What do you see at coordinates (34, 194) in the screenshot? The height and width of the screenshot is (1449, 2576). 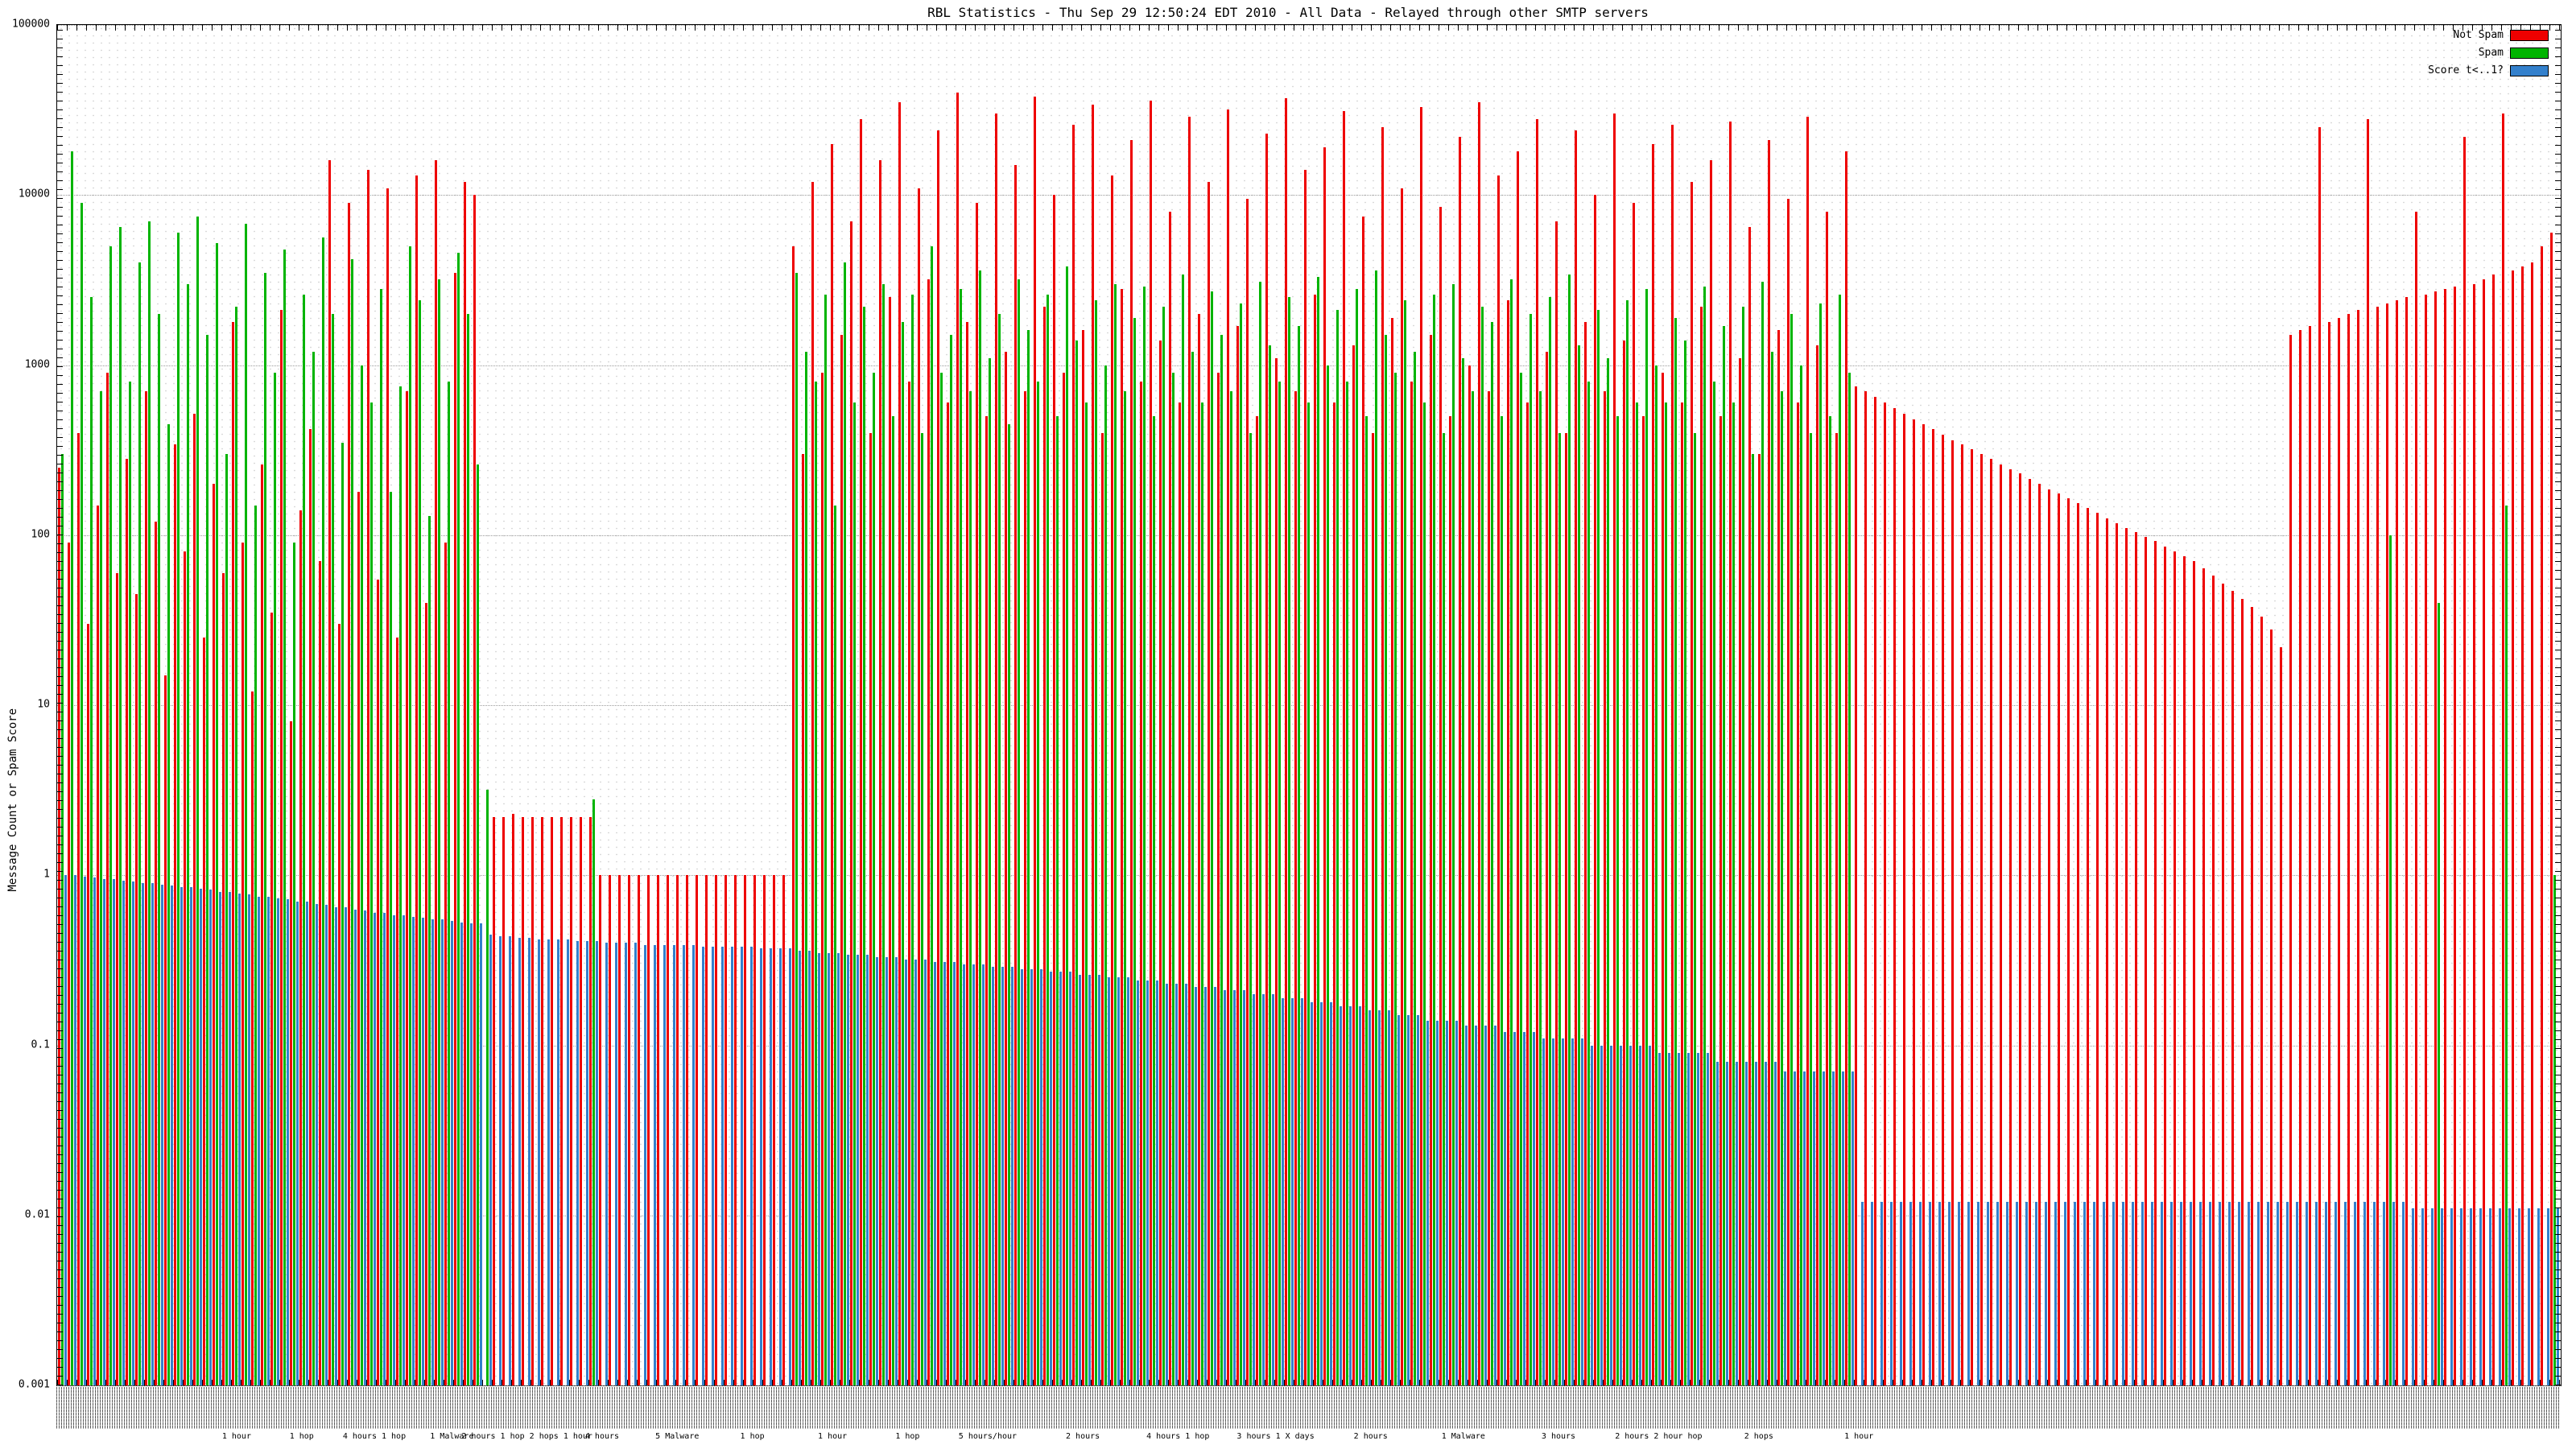 I see `y-tick-label: 10000` at bounding box center [34, 194].